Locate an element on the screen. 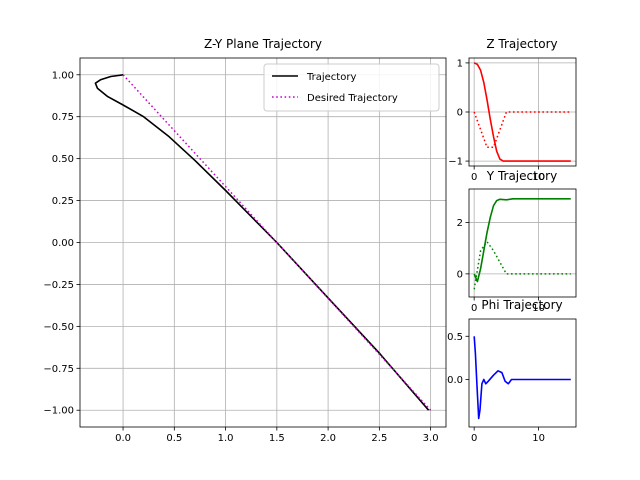  y-xtick-label-0: 0 is located at coordinates (474, 308).